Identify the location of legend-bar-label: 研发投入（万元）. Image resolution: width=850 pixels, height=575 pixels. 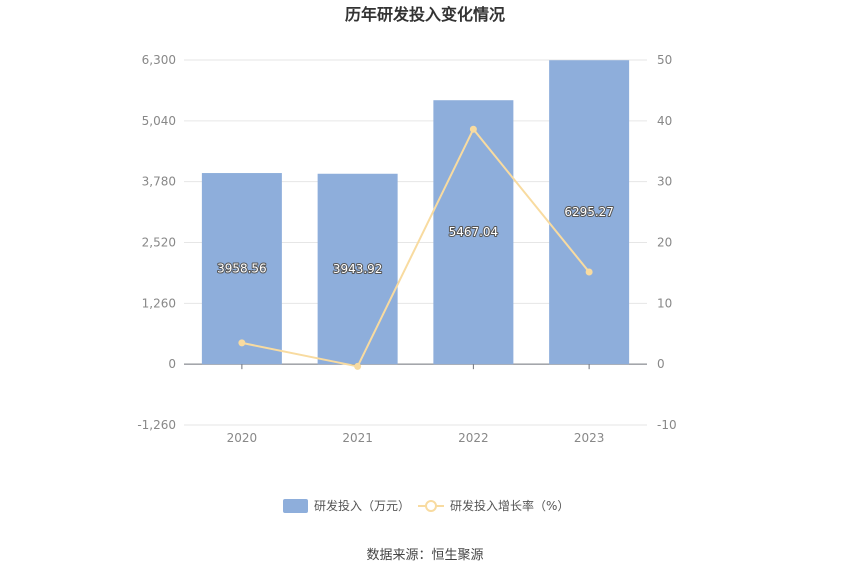
(362, 505).